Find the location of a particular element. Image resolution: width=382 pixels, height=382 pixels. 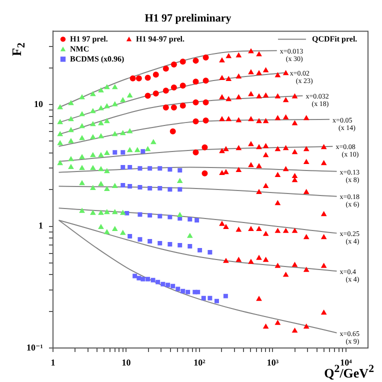

x-tick-label: 10⁴ is located at coordinates (346, 363).